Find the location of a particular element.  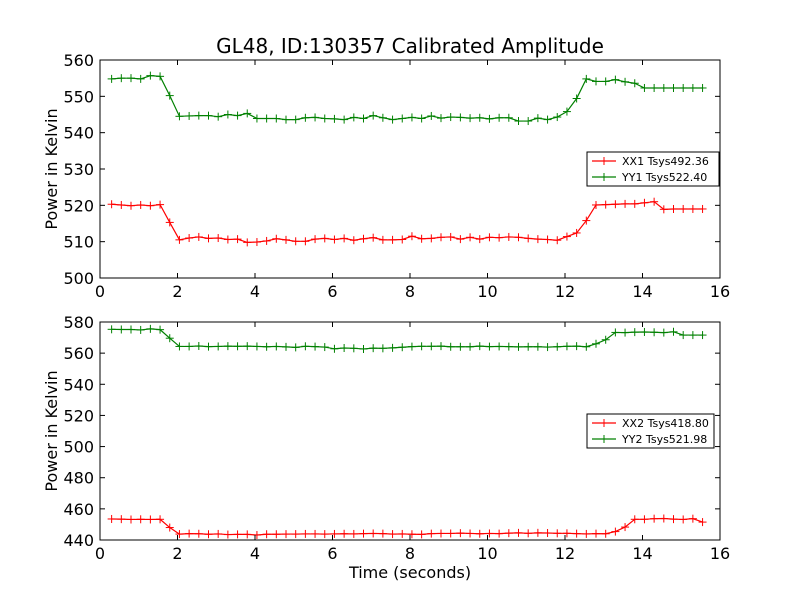

legend-label: XX1 Tsys492.36 is located at coordinates (665, 161).